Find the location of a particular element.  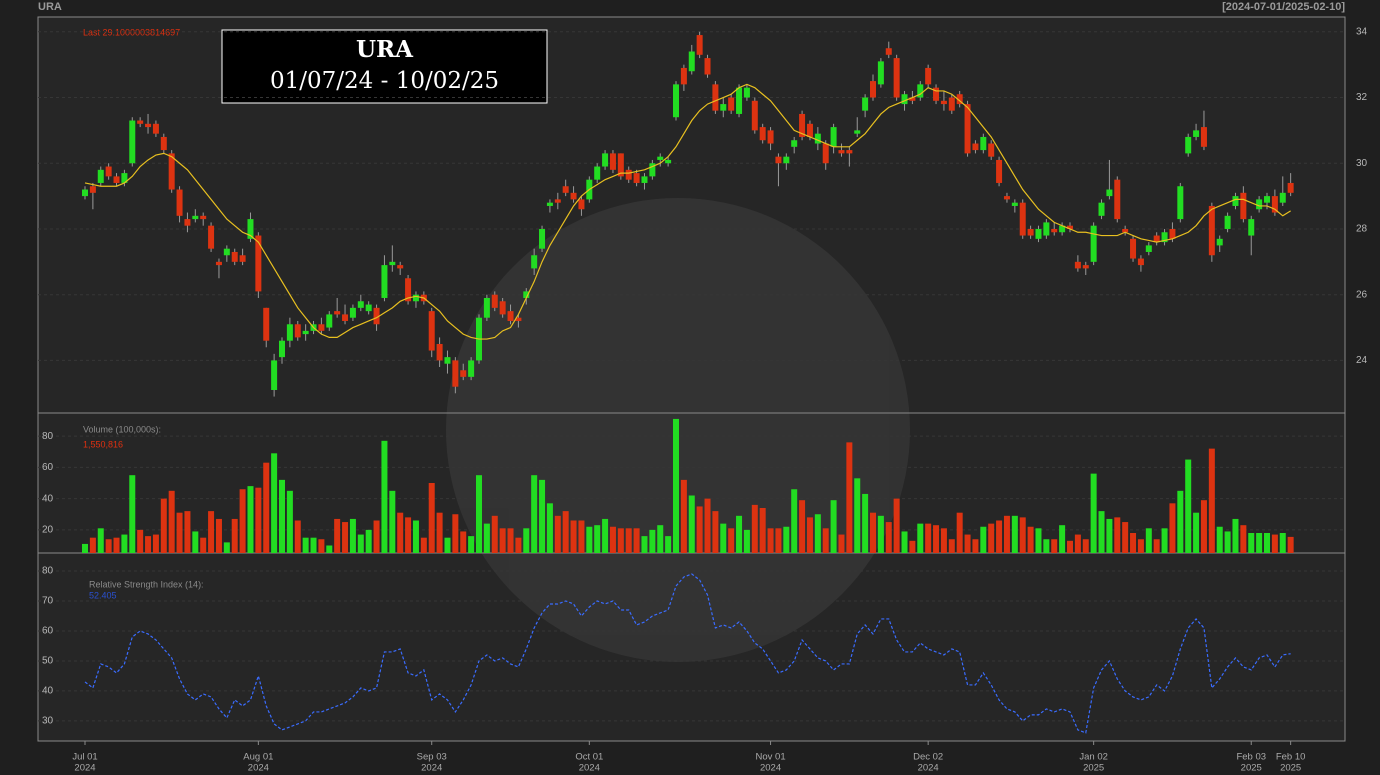

x-tick-label: Nov 01 is located at coordinates (771, 757).